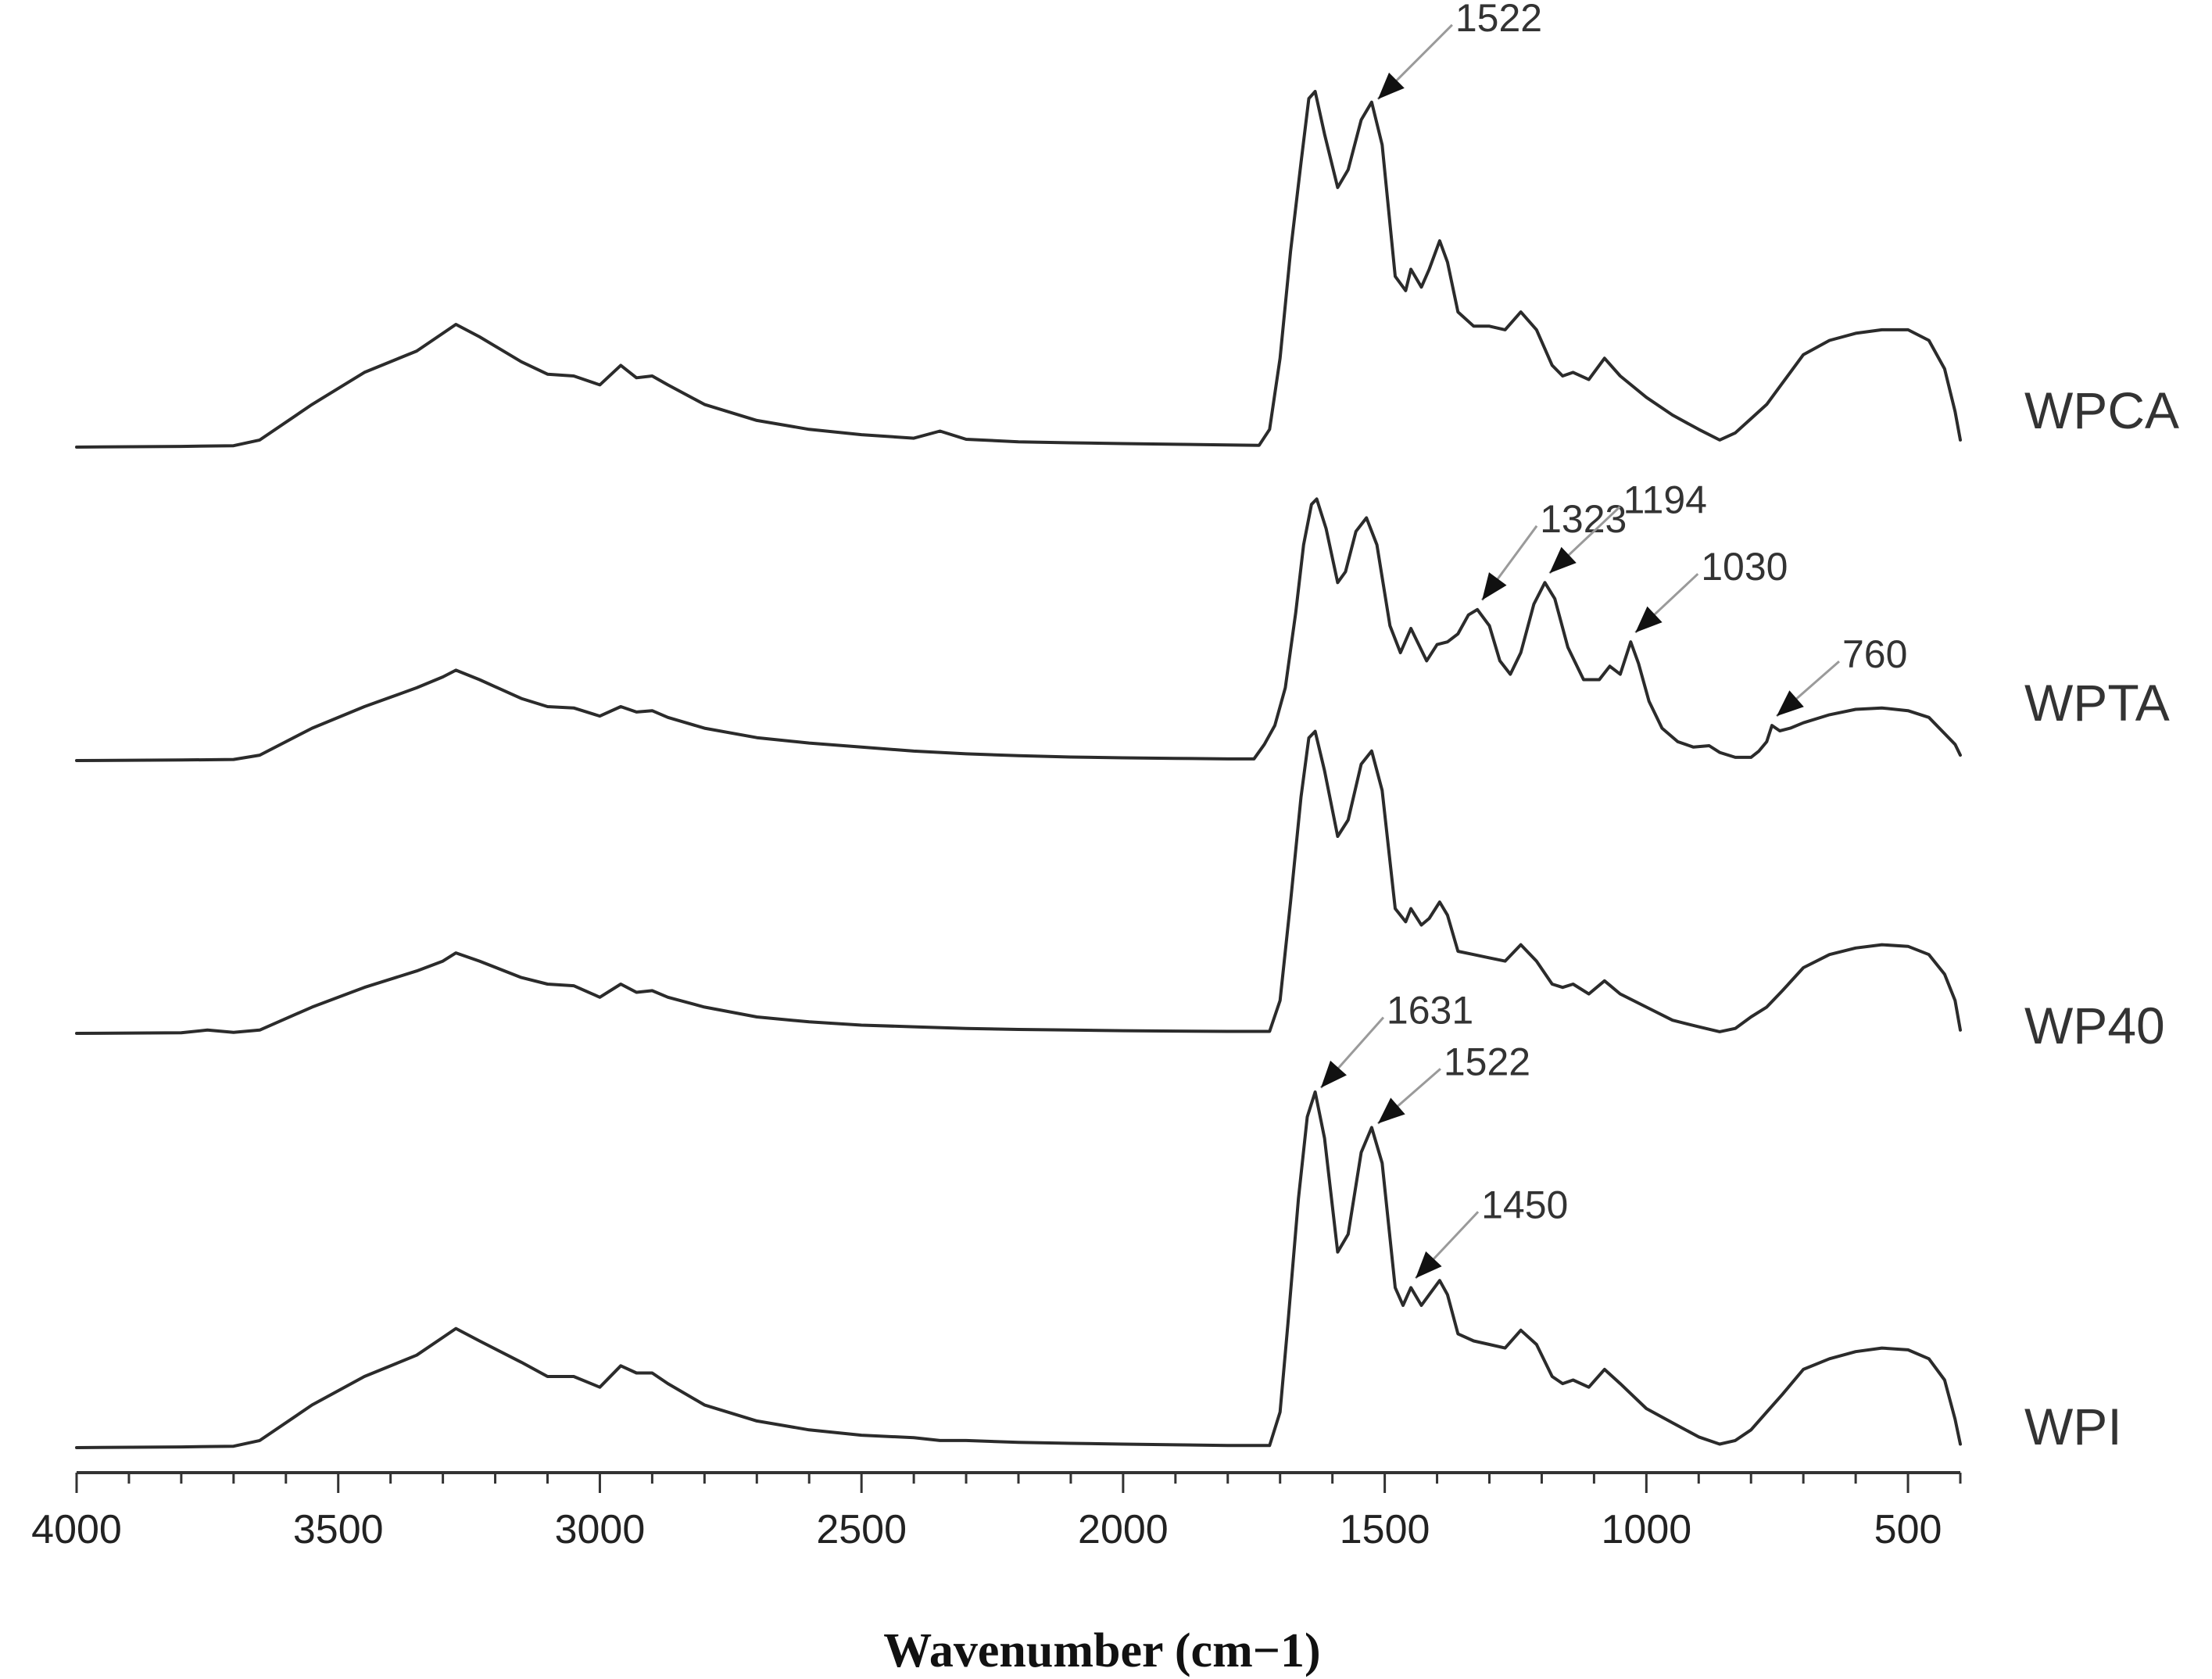  Describe the element at coordinates (861, 1529) in the screenshot. I see `x-tick-label-2500: 2500` at that location.